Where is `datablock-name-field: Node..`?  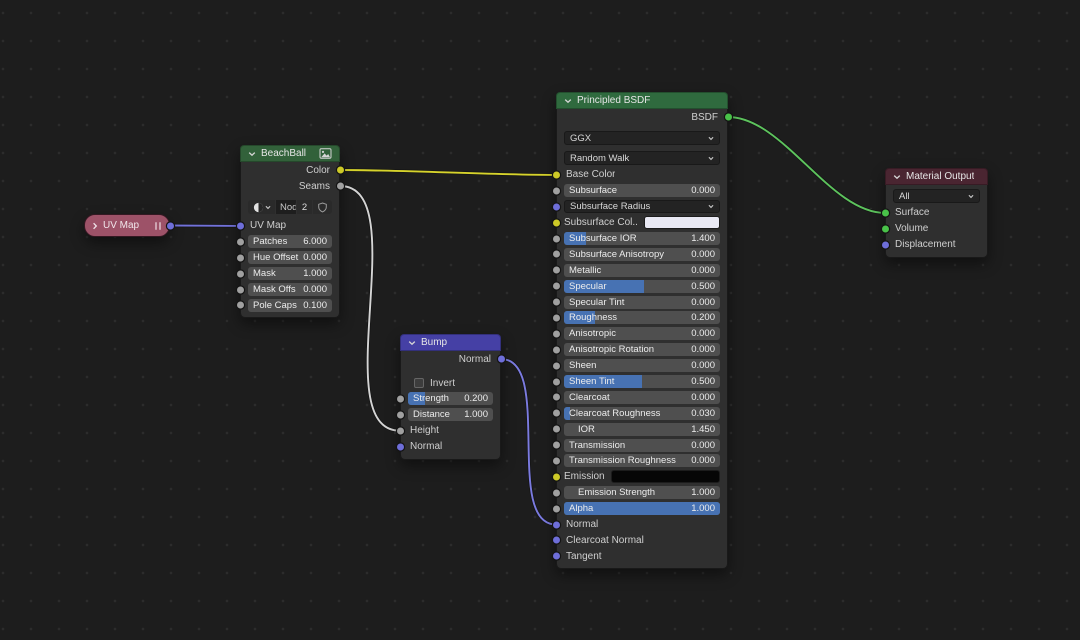
datablock-name-field: Node.. is located at coordinates (286, 207).